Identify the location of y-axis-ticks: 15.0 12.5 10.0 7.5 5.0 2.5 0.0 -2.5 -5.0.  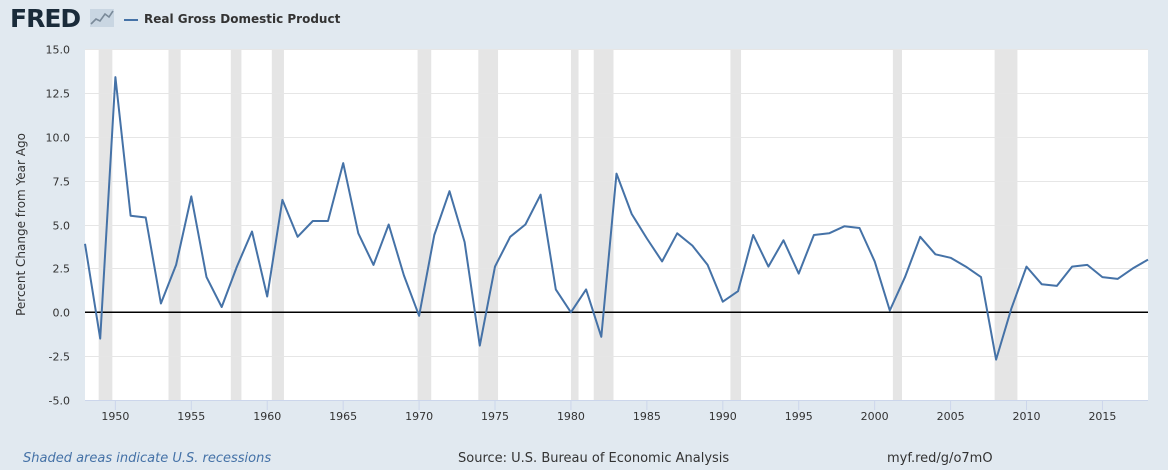
(58, 226).